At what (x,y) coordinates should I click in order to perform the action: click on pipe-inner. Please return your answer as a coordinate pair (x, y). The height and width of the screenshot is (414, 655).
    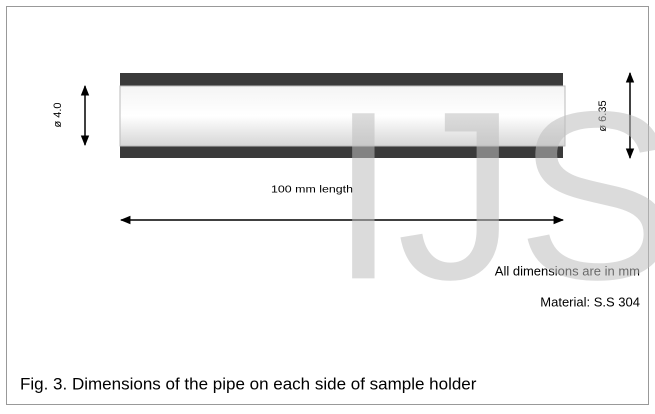
    Looking at the image, I should click on (342, 116).